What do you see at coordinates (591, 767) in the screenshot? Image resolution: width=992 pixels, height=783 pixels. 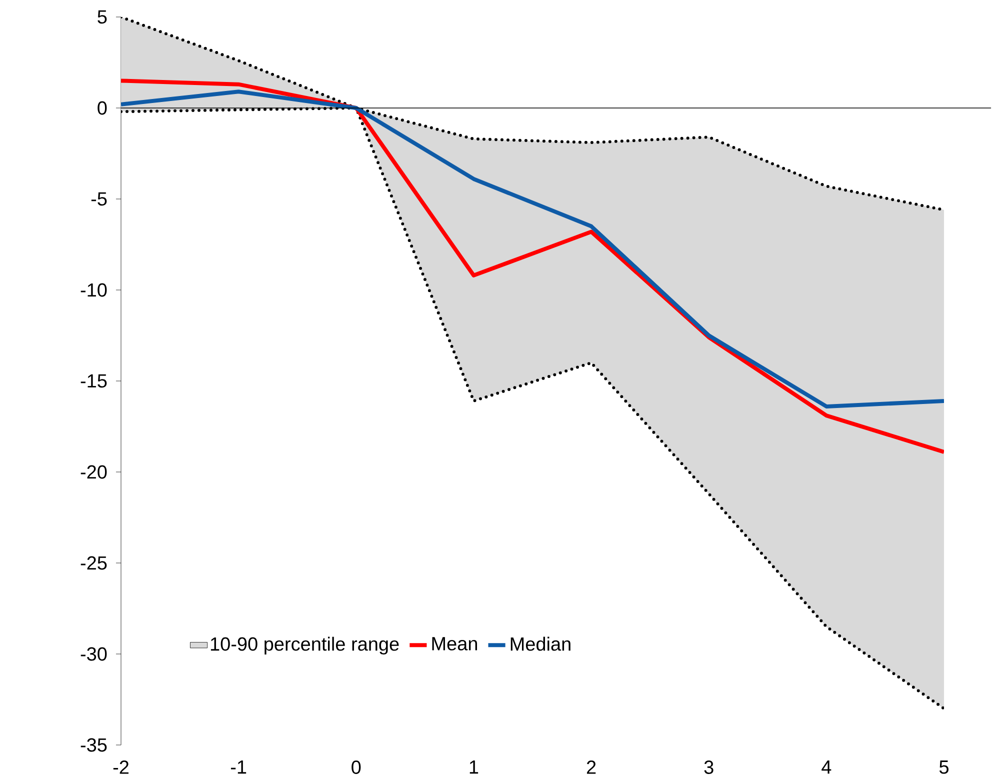 I see `x-tick-label: 2` at bounding box center [591, 767].